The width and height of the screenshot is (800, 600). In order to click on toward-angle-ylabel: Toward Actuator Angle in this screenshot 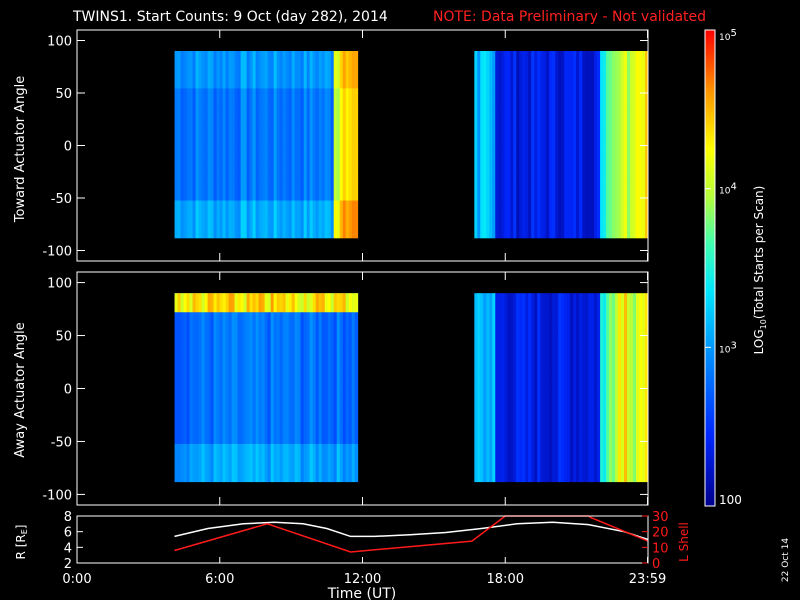, I will do `click(20, 149)`.